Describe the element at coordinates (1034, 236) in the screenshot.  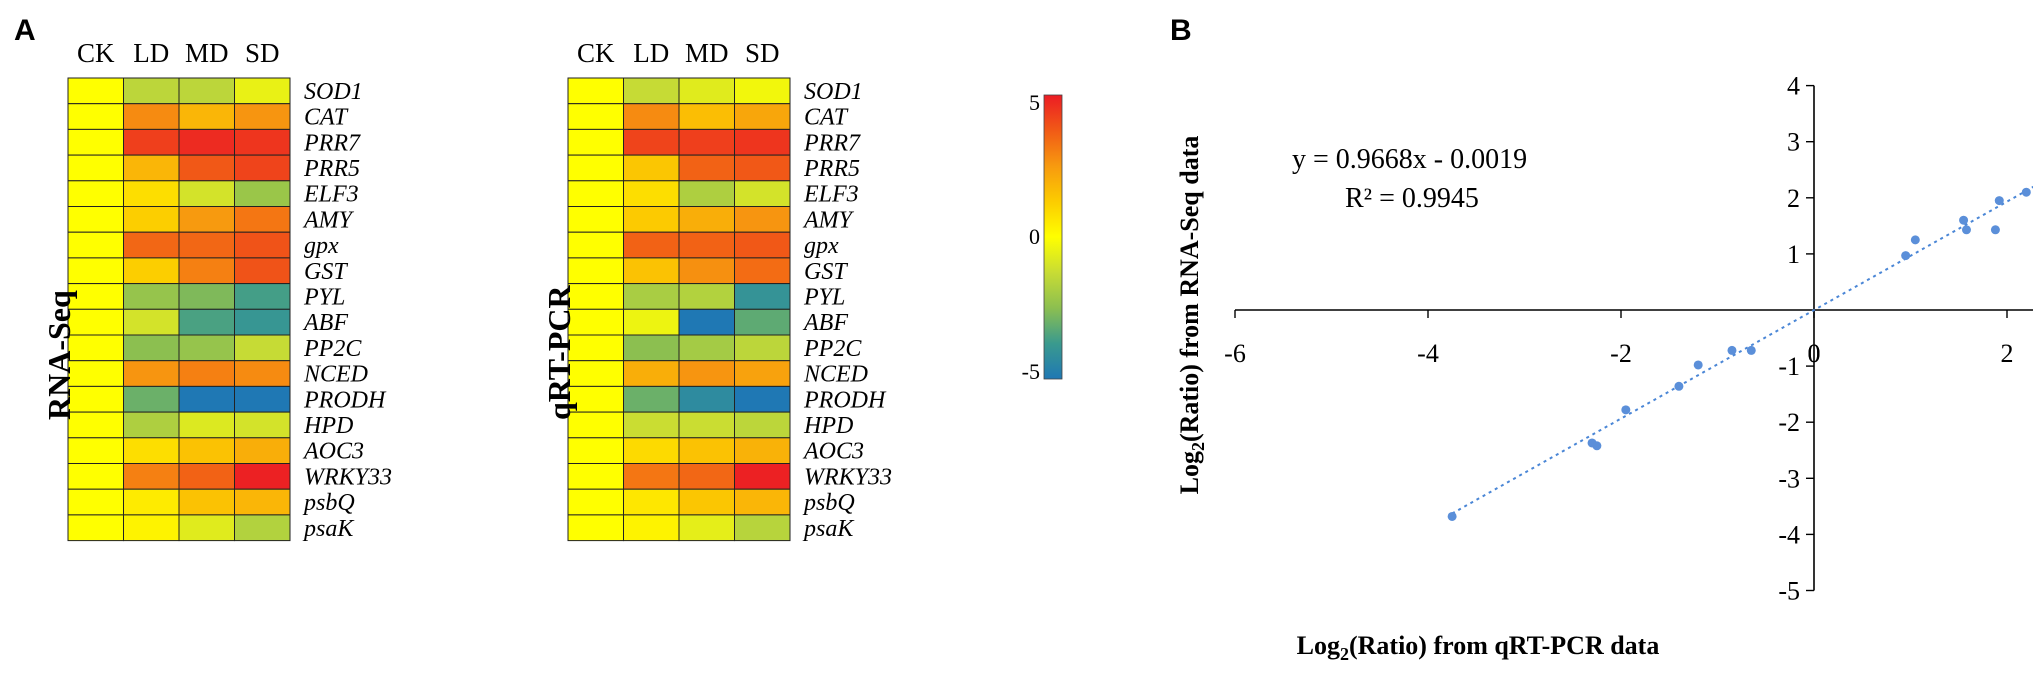
I see `colorbar-mid-label: 0` at that location.